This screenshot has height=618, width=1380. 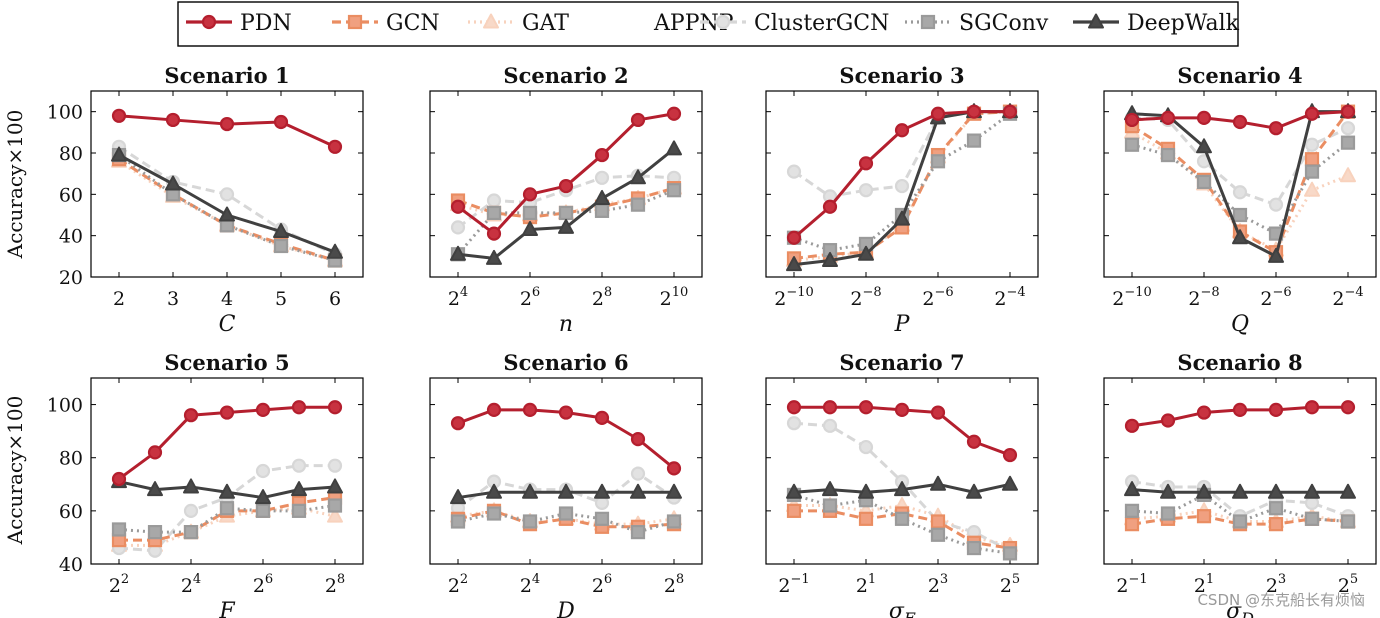 What do you see at coordinates (227, 489) in the screenshot?
I see `series-deepwalk` at bounding box center [227, 489].